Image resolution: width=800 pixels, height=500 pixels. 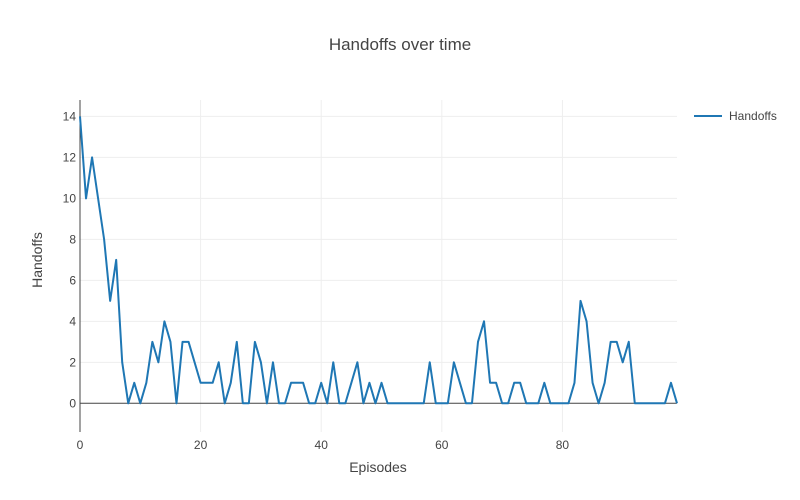 What do you see at coordinates (735, 116) in the screenshot?
I see `legend: Handoffs` at bounding box center [735, 116].